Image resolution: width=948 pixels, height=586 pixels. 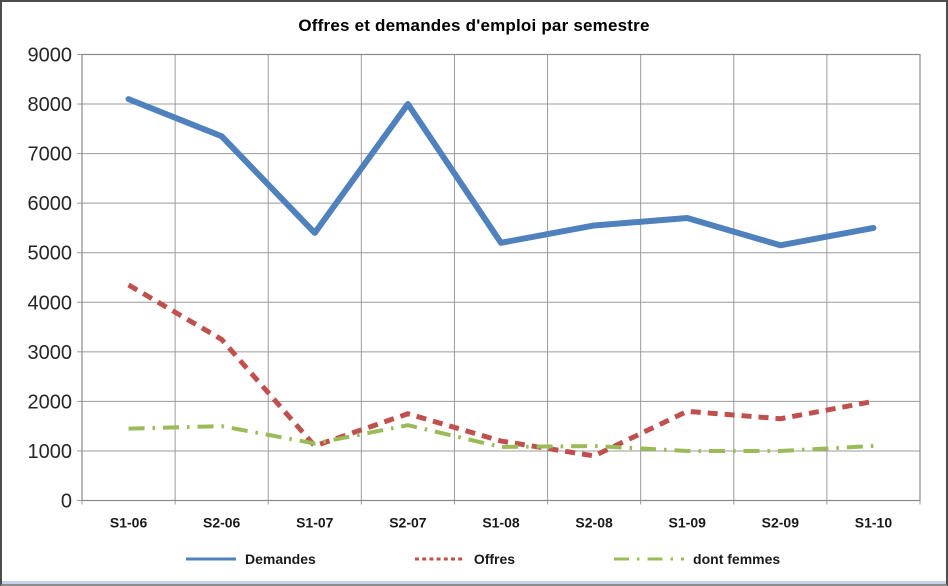 What do you see at coordinates (408, 523) in the screenshot?
I see `x-axis-label: S2-07` at bounding box center [408, 523].